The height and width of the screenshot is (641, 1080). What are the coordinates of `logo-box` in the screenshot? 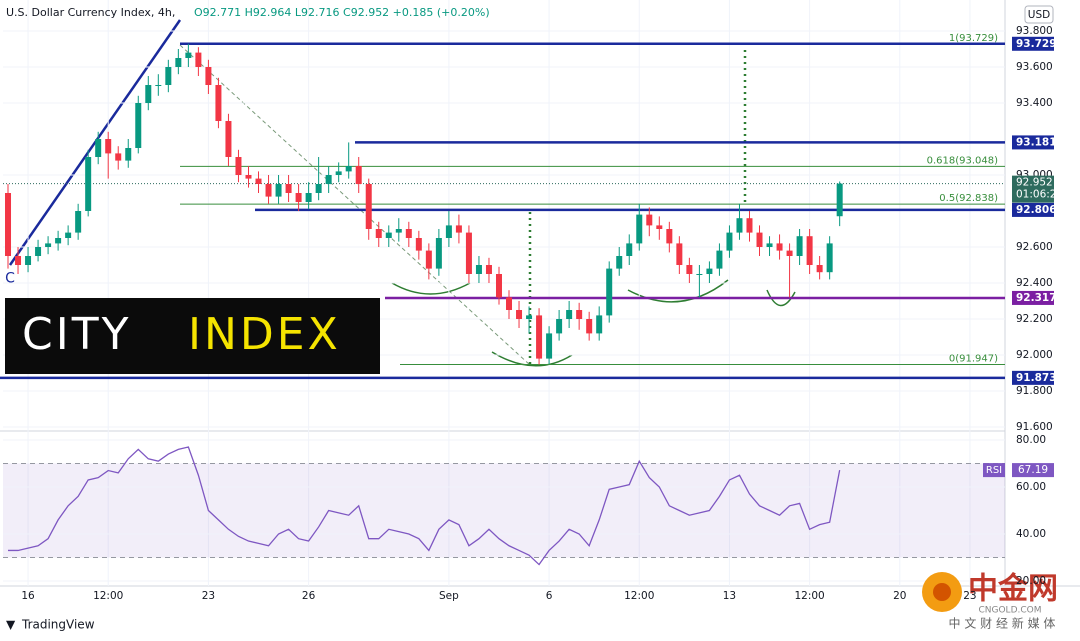 It's located at (192, 336).